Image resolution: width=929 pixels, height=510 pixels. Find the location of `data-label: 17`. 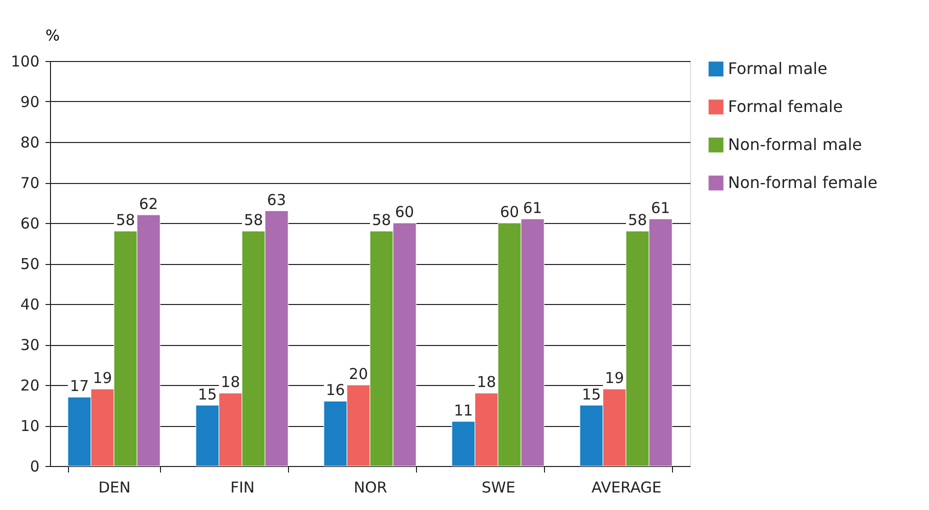

data-label: 17 is located at coordinates (79, 386).